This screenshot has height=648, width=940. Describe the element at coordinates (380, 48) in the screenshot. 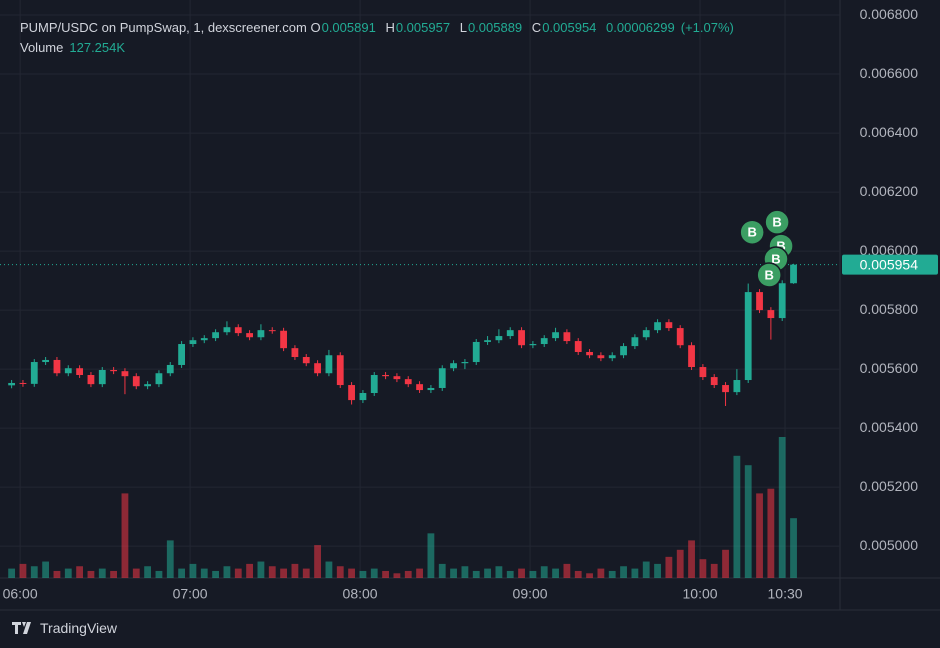

I see `legend-row: Volume 127.254K` at that location.